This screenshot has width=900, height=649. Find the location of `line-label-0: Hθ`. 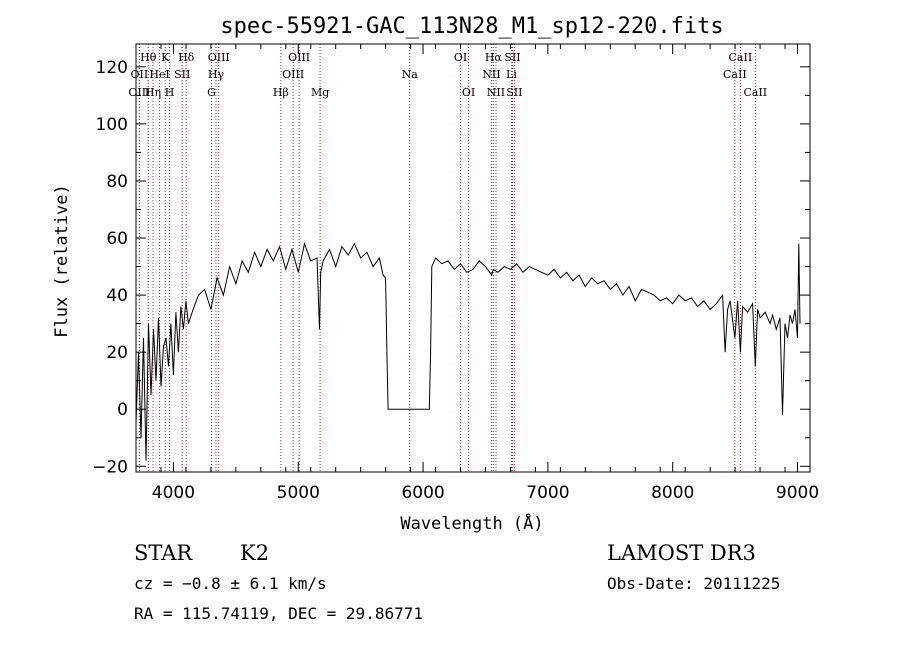

line-label-0: Hθ is located at coordinates (148, 57).